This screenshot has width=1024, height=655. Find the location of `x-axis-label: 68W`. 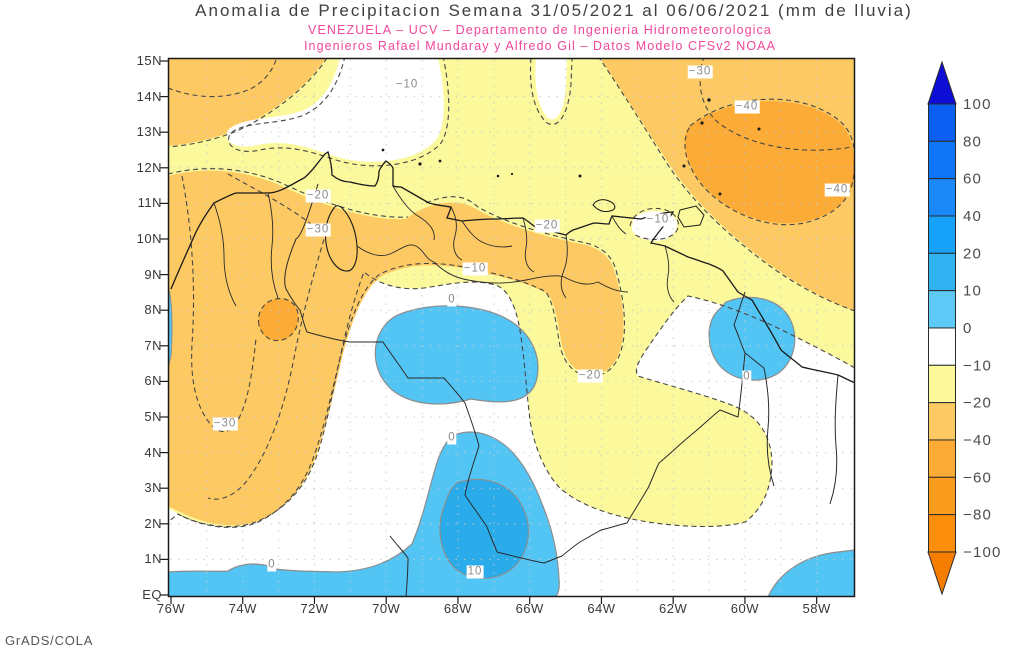

x-axis-label: 68W is located at coordinates (458, 608).